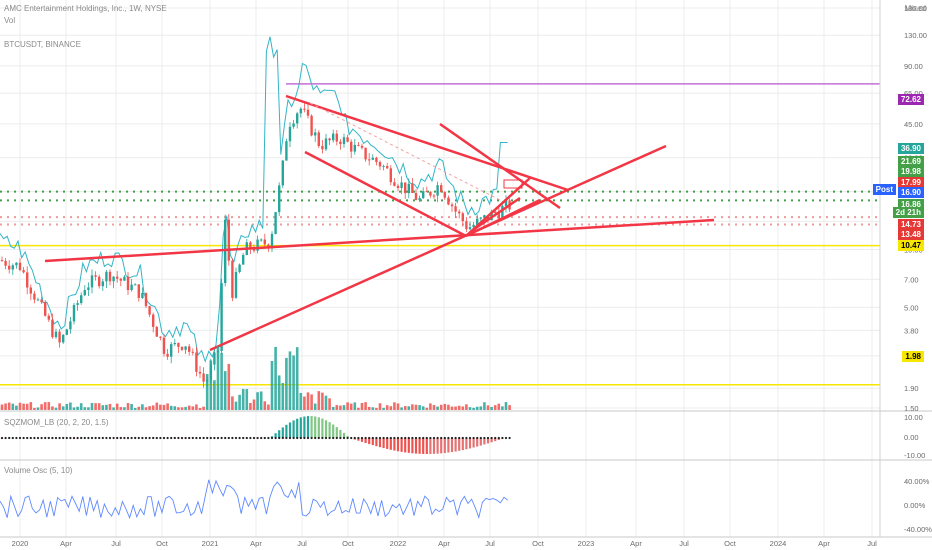  I want to click on y-tick-14: 1.50, so click(911, 408).